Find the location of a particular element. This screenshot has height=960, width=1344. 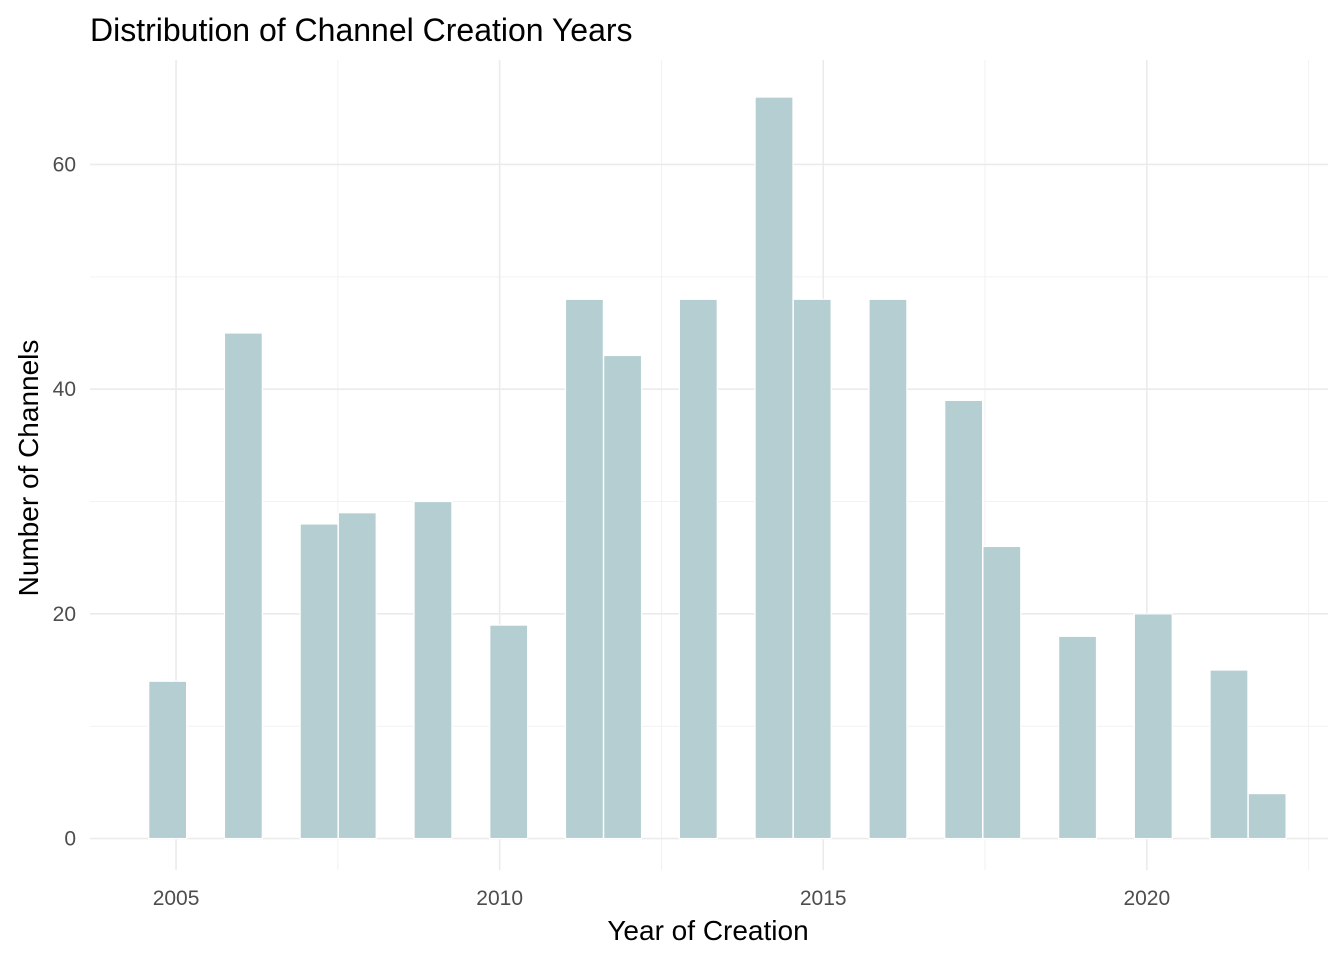

y-tick-label: 60 is located at coordinates (64, 164).